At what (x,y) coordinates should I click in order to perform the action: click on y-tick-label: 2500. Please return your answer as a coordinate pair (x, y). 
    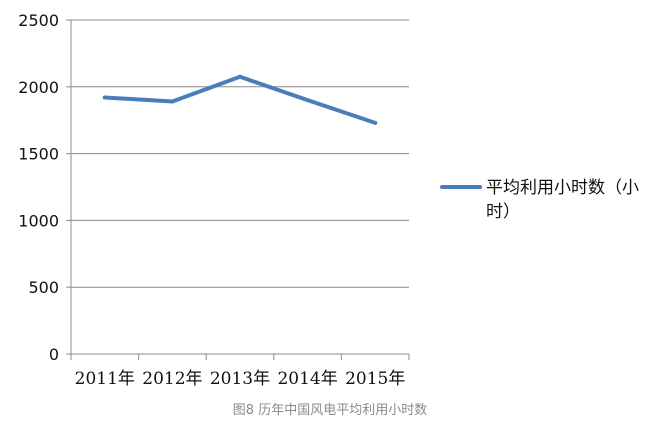
    Looking at the image, I should click on (38, 20).